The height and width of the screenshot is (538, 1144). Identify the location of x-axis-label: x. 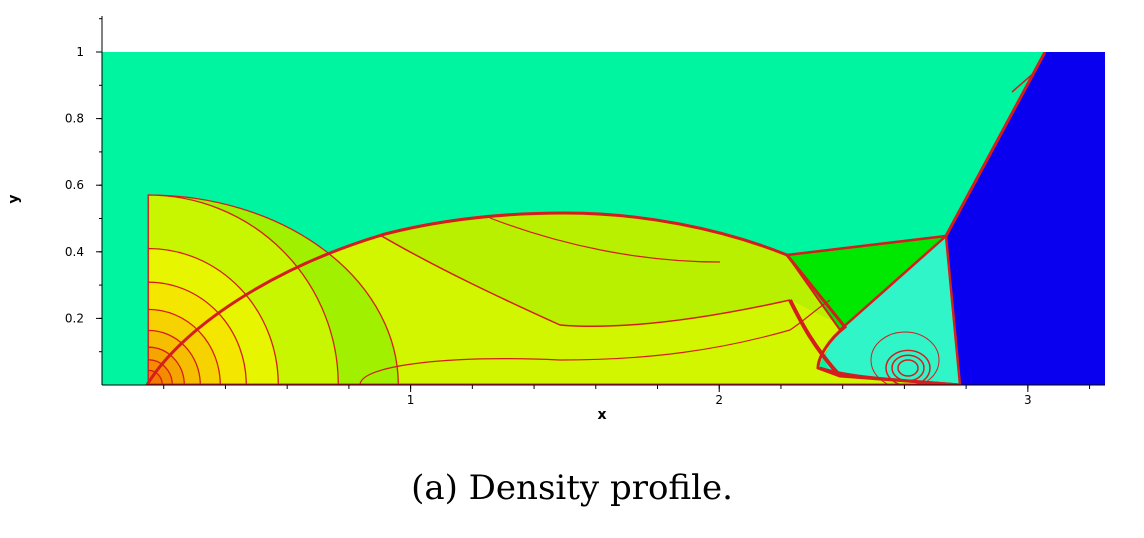
(601, 415).